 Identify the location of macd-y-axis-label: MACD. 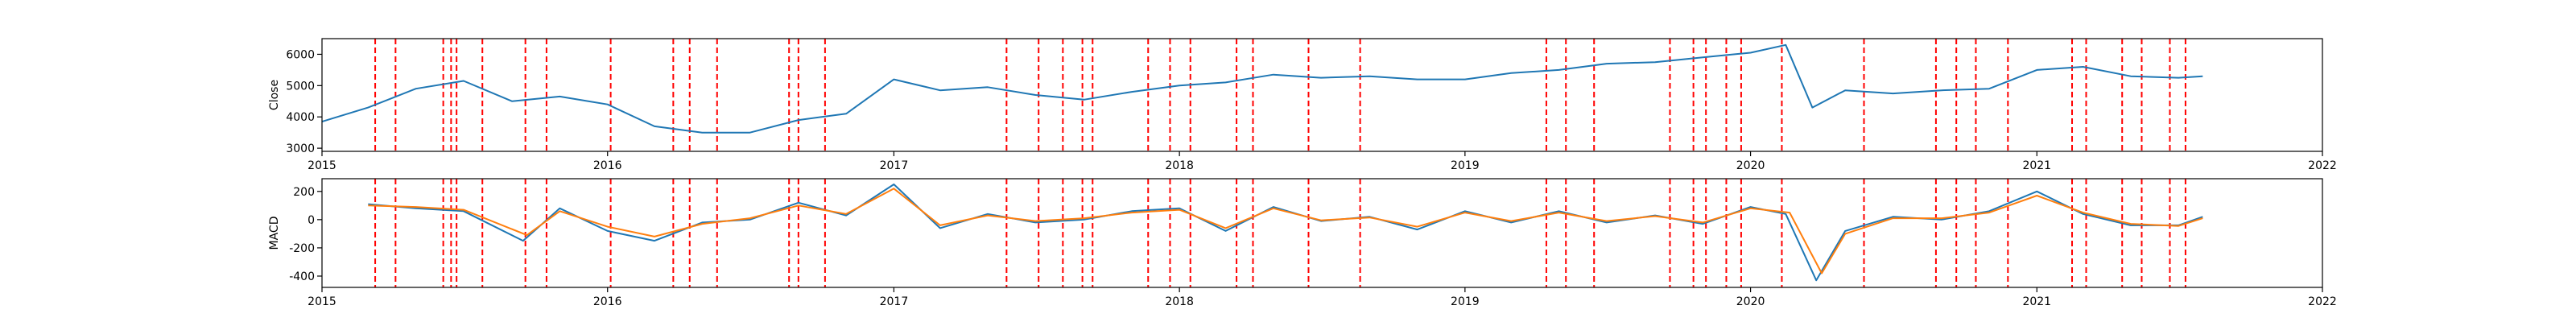
(274, 233).